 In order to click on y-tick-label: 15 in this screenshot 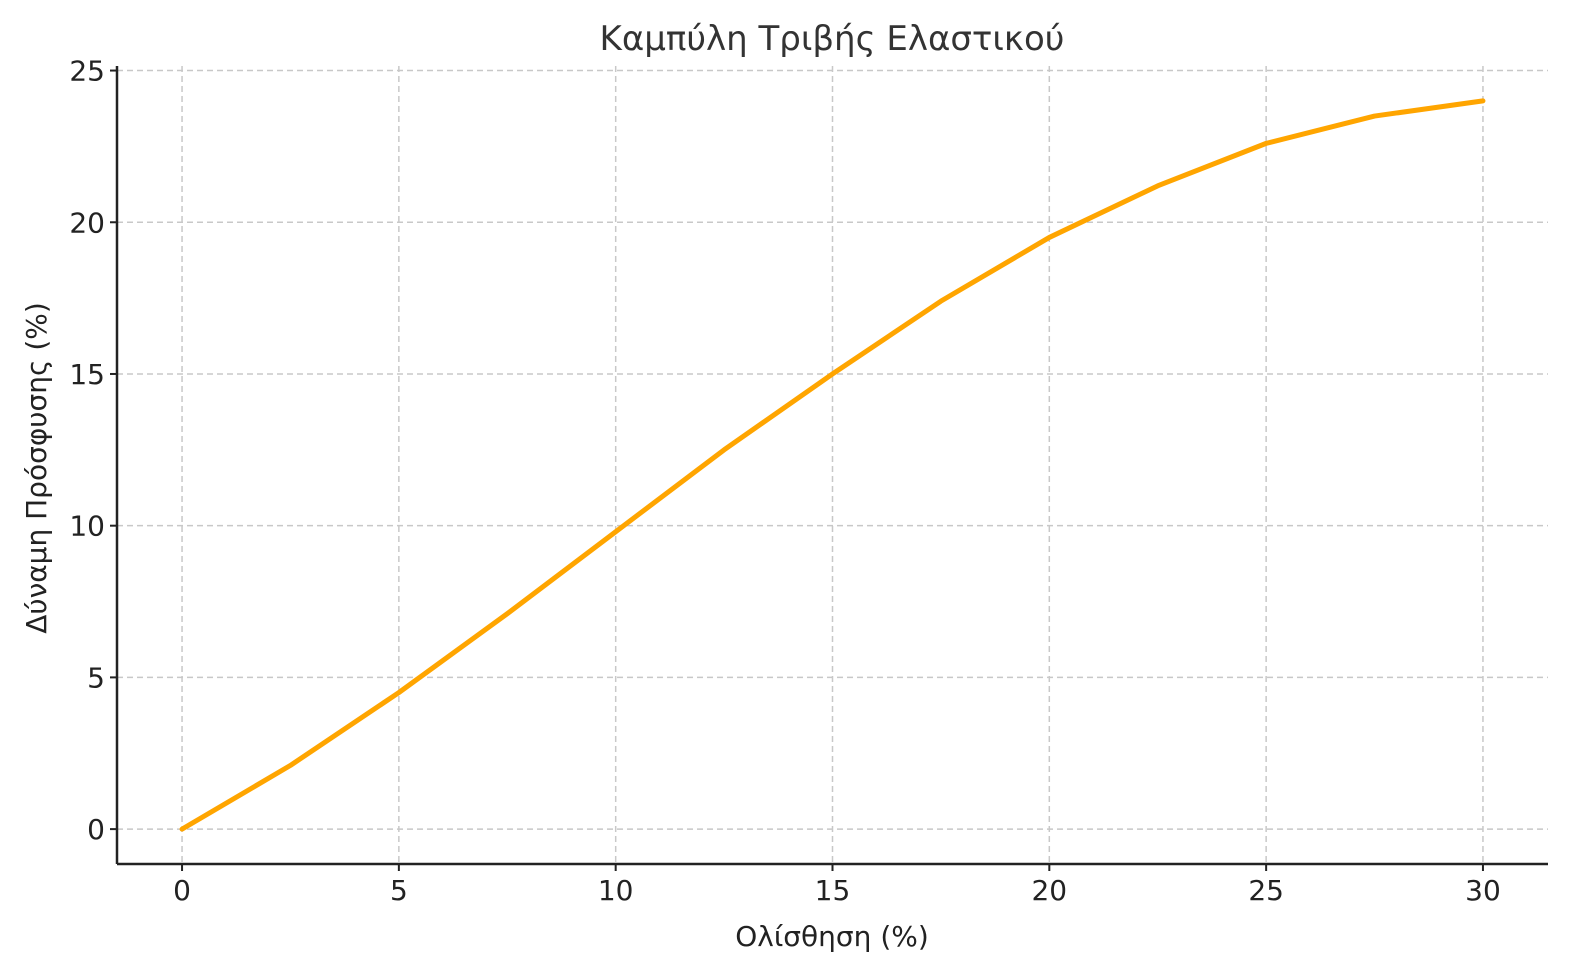, I will do `click(87, 374)`.